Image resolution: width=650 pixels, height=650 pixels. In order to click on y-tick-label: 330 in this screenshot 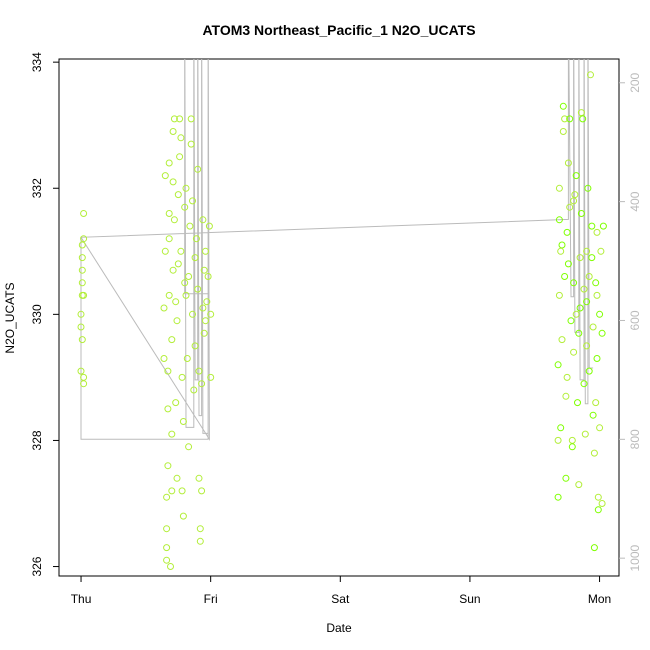, I will do `click(37, 314)`.